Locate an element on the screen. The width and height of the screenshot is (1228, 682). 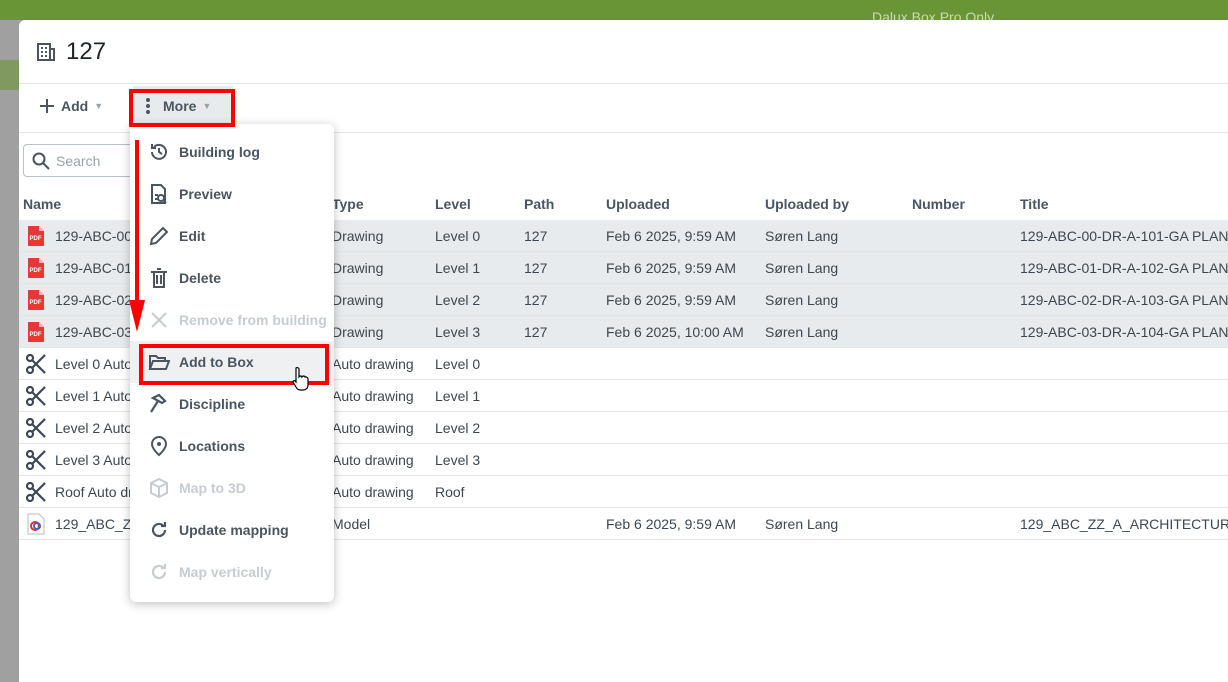
more-label: More is located at coordinates (180, 106).